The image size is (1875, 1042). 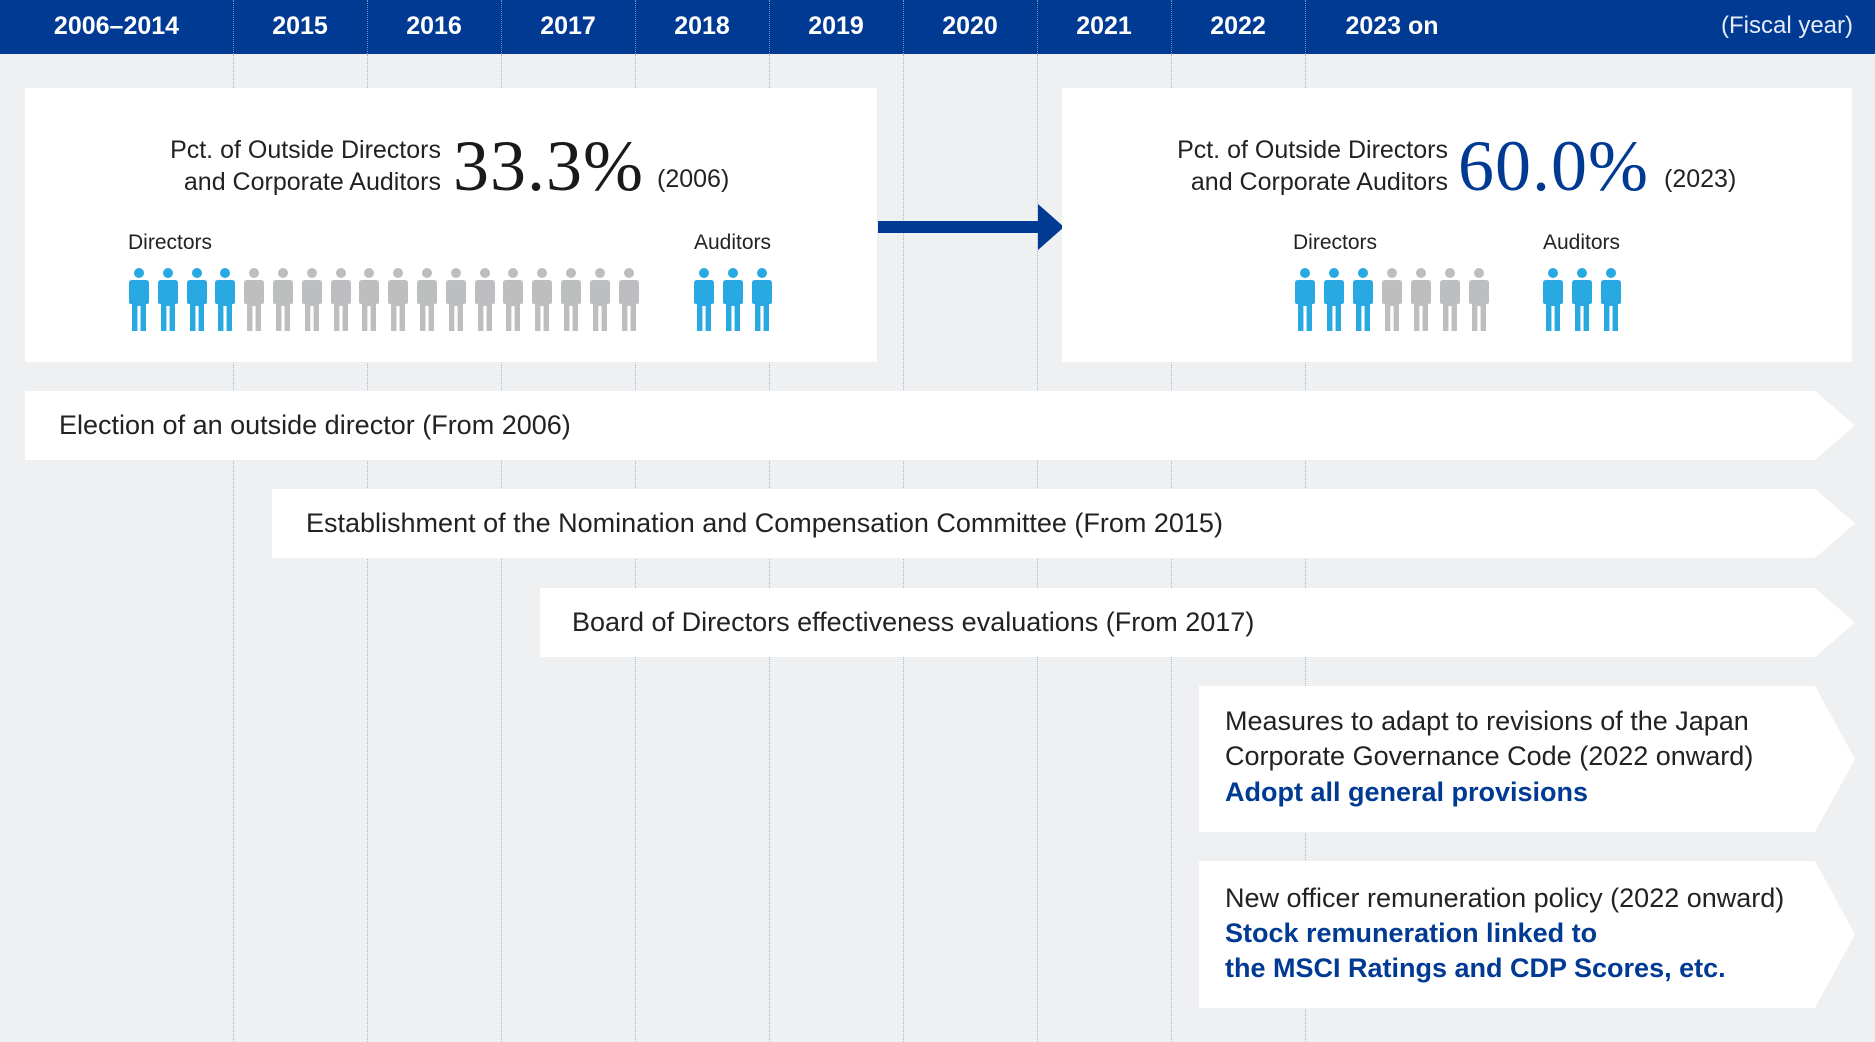 I want to click on year-2006-2014: 2006–2014, so click(x=116, y=26).